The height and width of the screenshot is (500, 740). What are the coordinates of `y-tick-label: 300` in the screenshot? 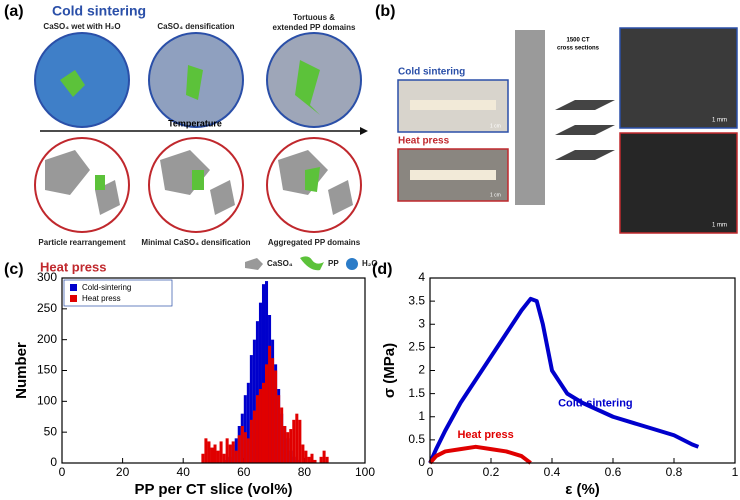 It's located at (47, 277).